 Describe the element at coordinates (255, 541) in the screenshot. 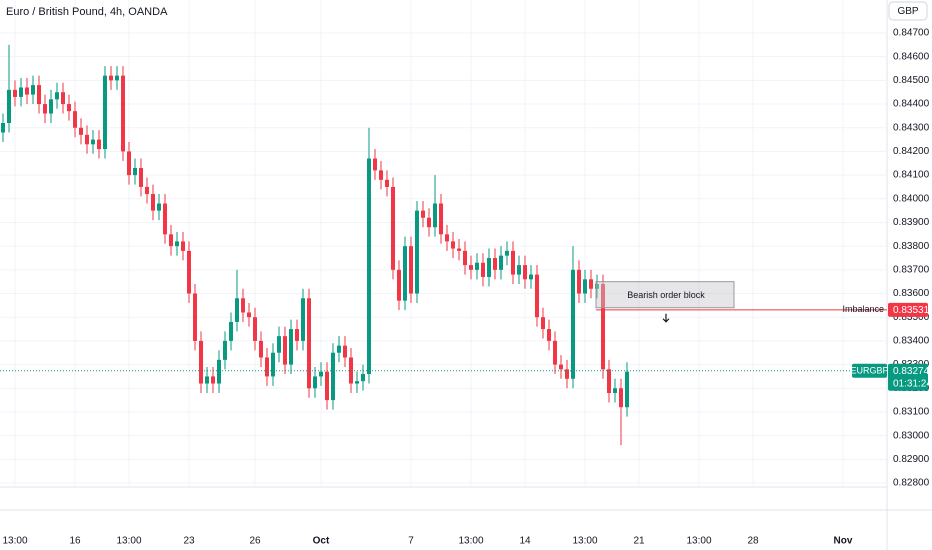

I see `x-tick-label: 26` at that location.